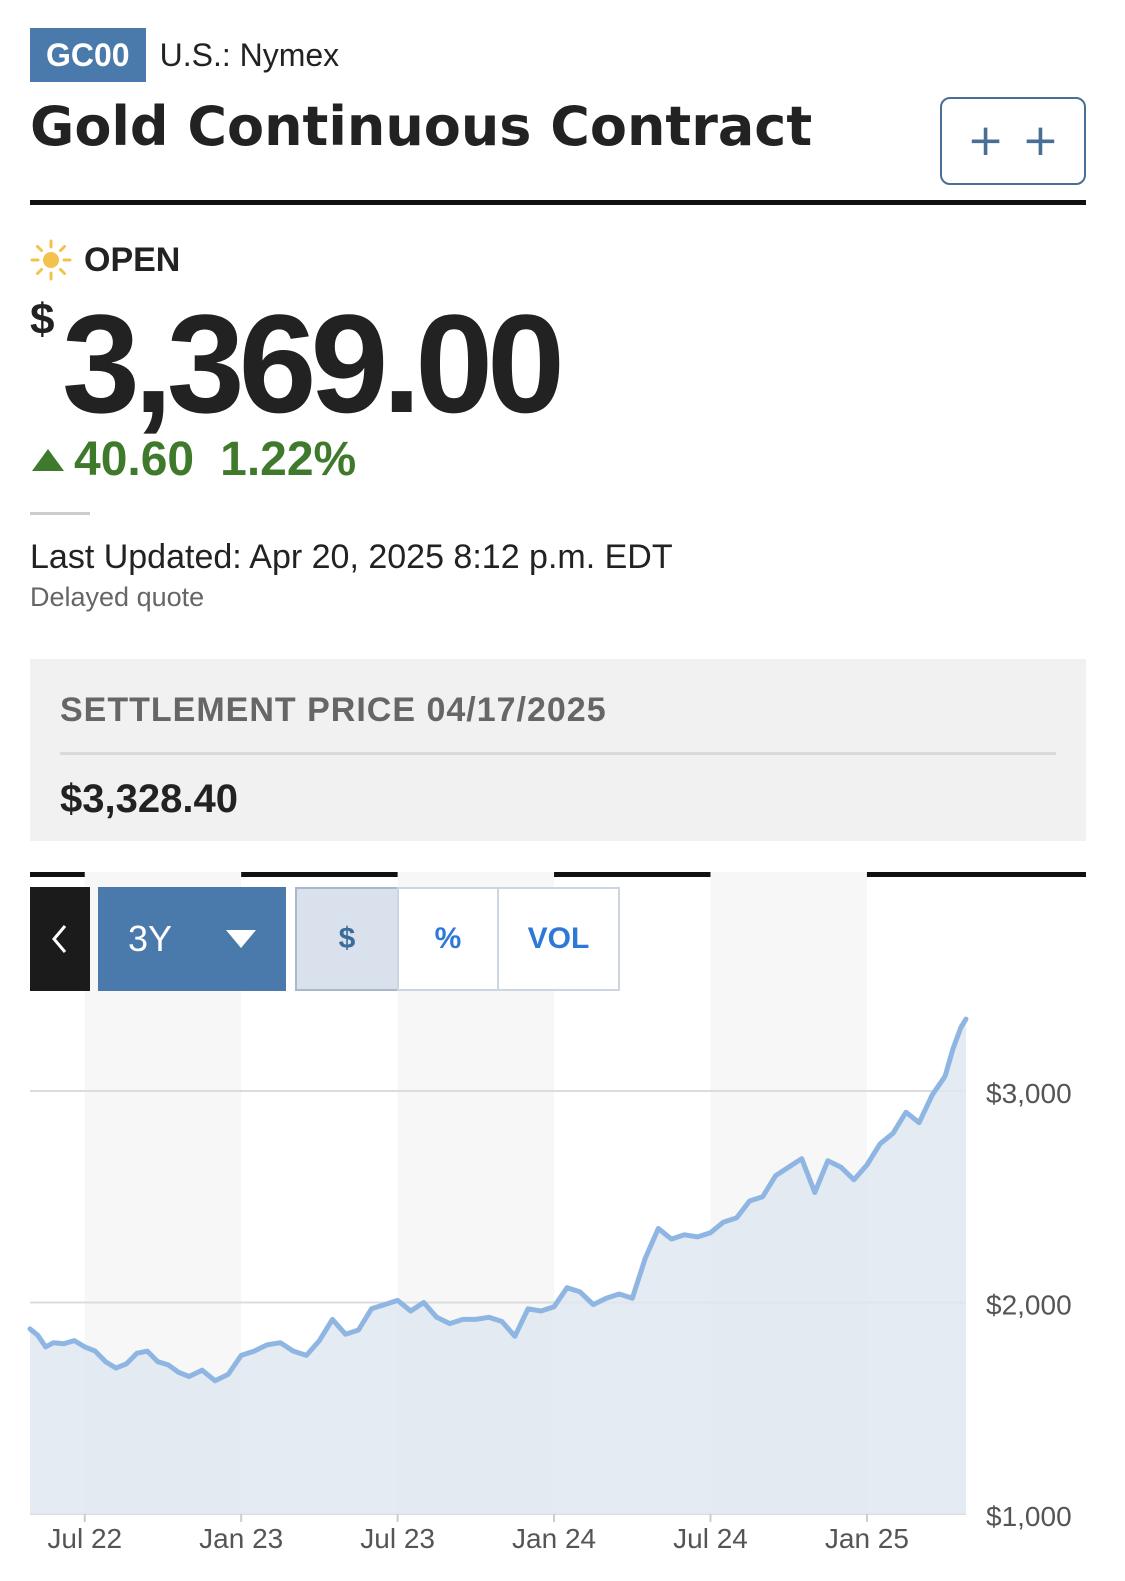 The height and width of the screenshot is (1581, 1125). Describe the element at coordinates (1029, 1516) in the screenshot. I see `y-tick-label: $1,000` at that location.